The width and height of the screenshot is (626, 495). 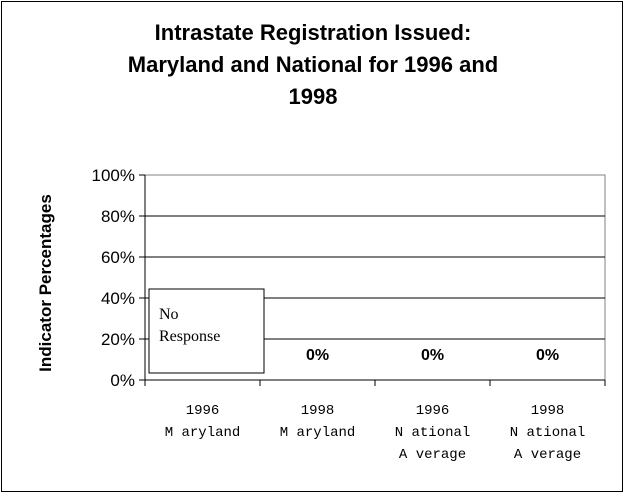 I want to click on y-tick-label: 100%, so click(x=113, y=175).